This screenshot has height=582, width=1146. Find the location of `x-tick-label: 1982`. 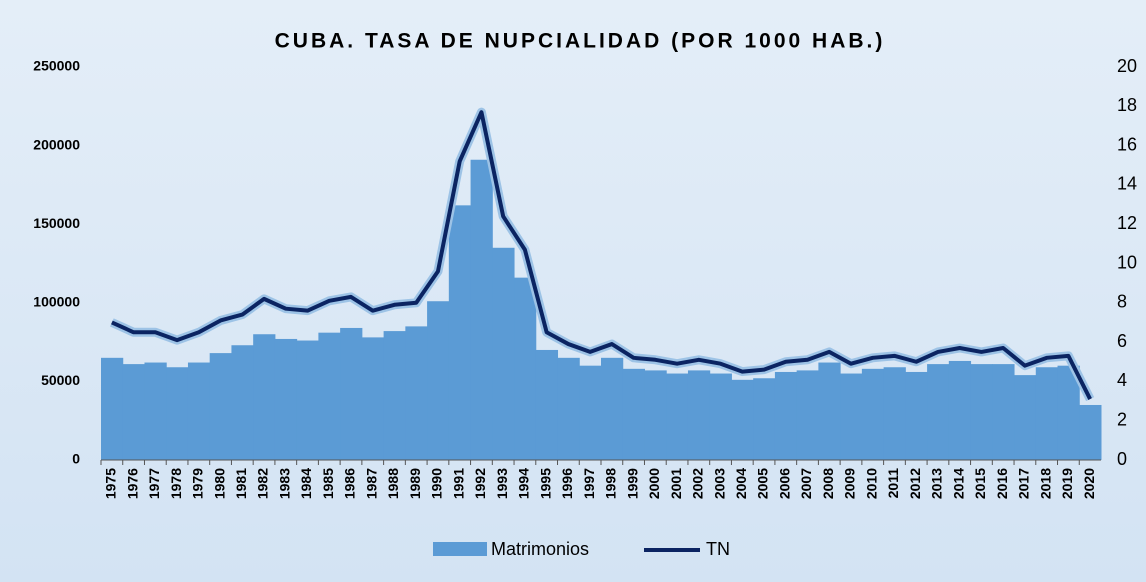

x-tick-label: 1982 is located at coordinates (263, 483).